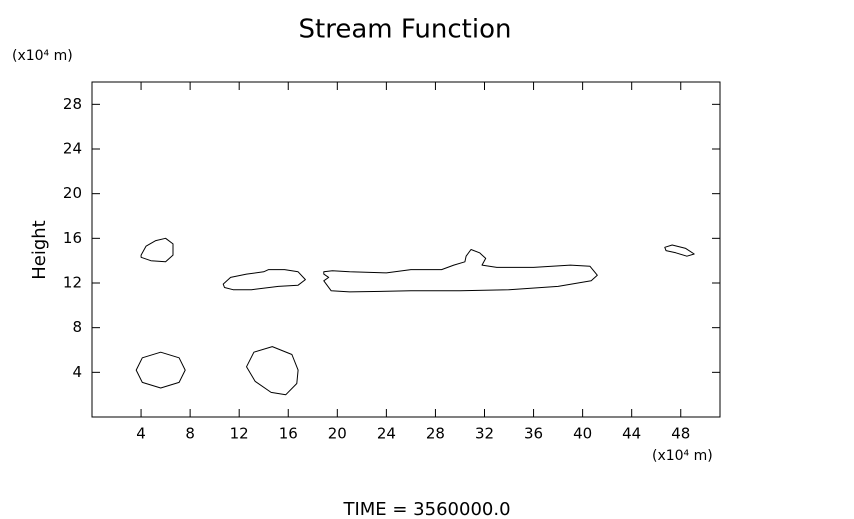 The width and height of the screenshot is (854, 519). What do you see at coordinates (190, 434) in the screenshot?
I see `x-tick-label: 8` at bounding box center [190, 434].